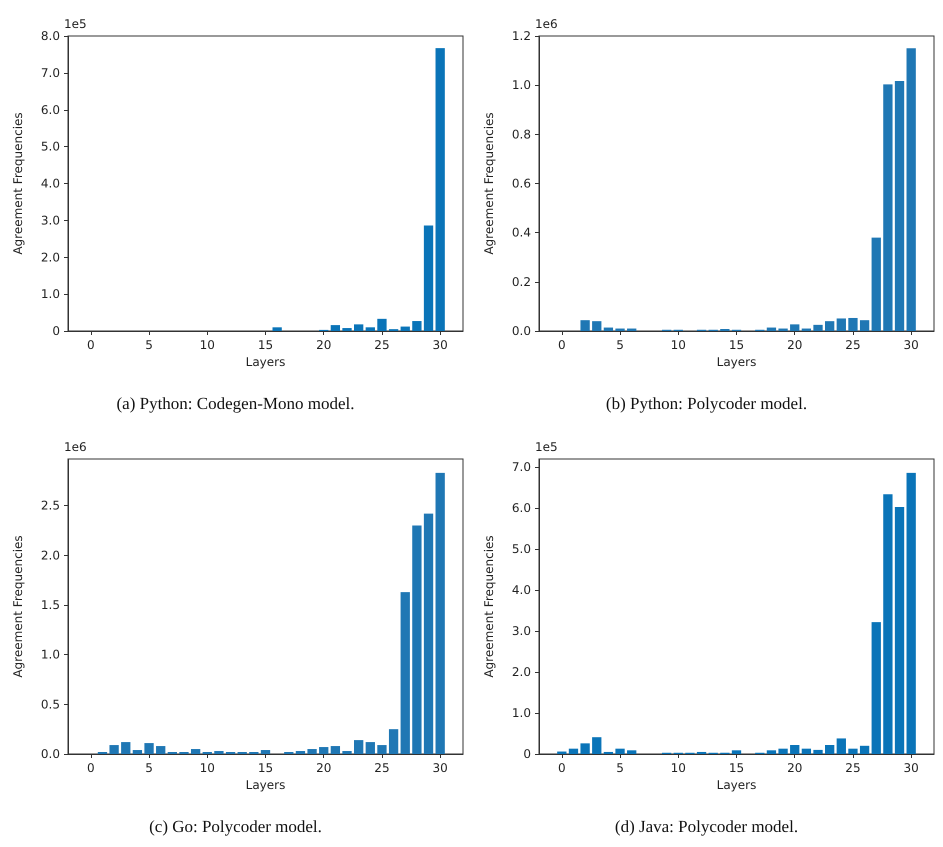 The height and width of the screenshot is (847, 943). Describe the element at coordinates (527, 754) in the screenshot. I see `y-tick-label: 0` at that location.